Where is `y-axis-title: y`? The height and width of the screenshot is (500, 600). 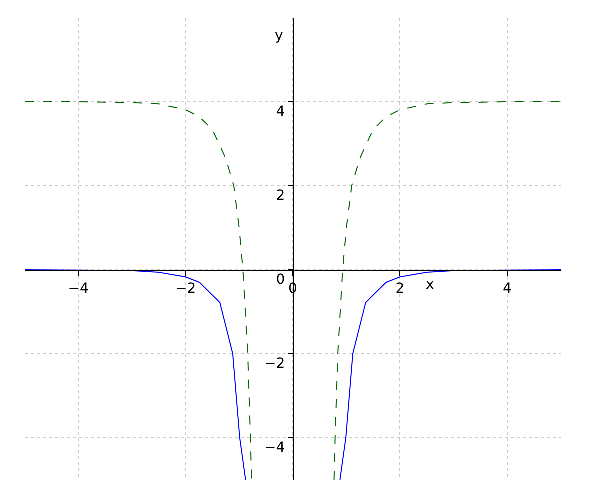
y-axis-title: y is located at coordinates (279, 36).